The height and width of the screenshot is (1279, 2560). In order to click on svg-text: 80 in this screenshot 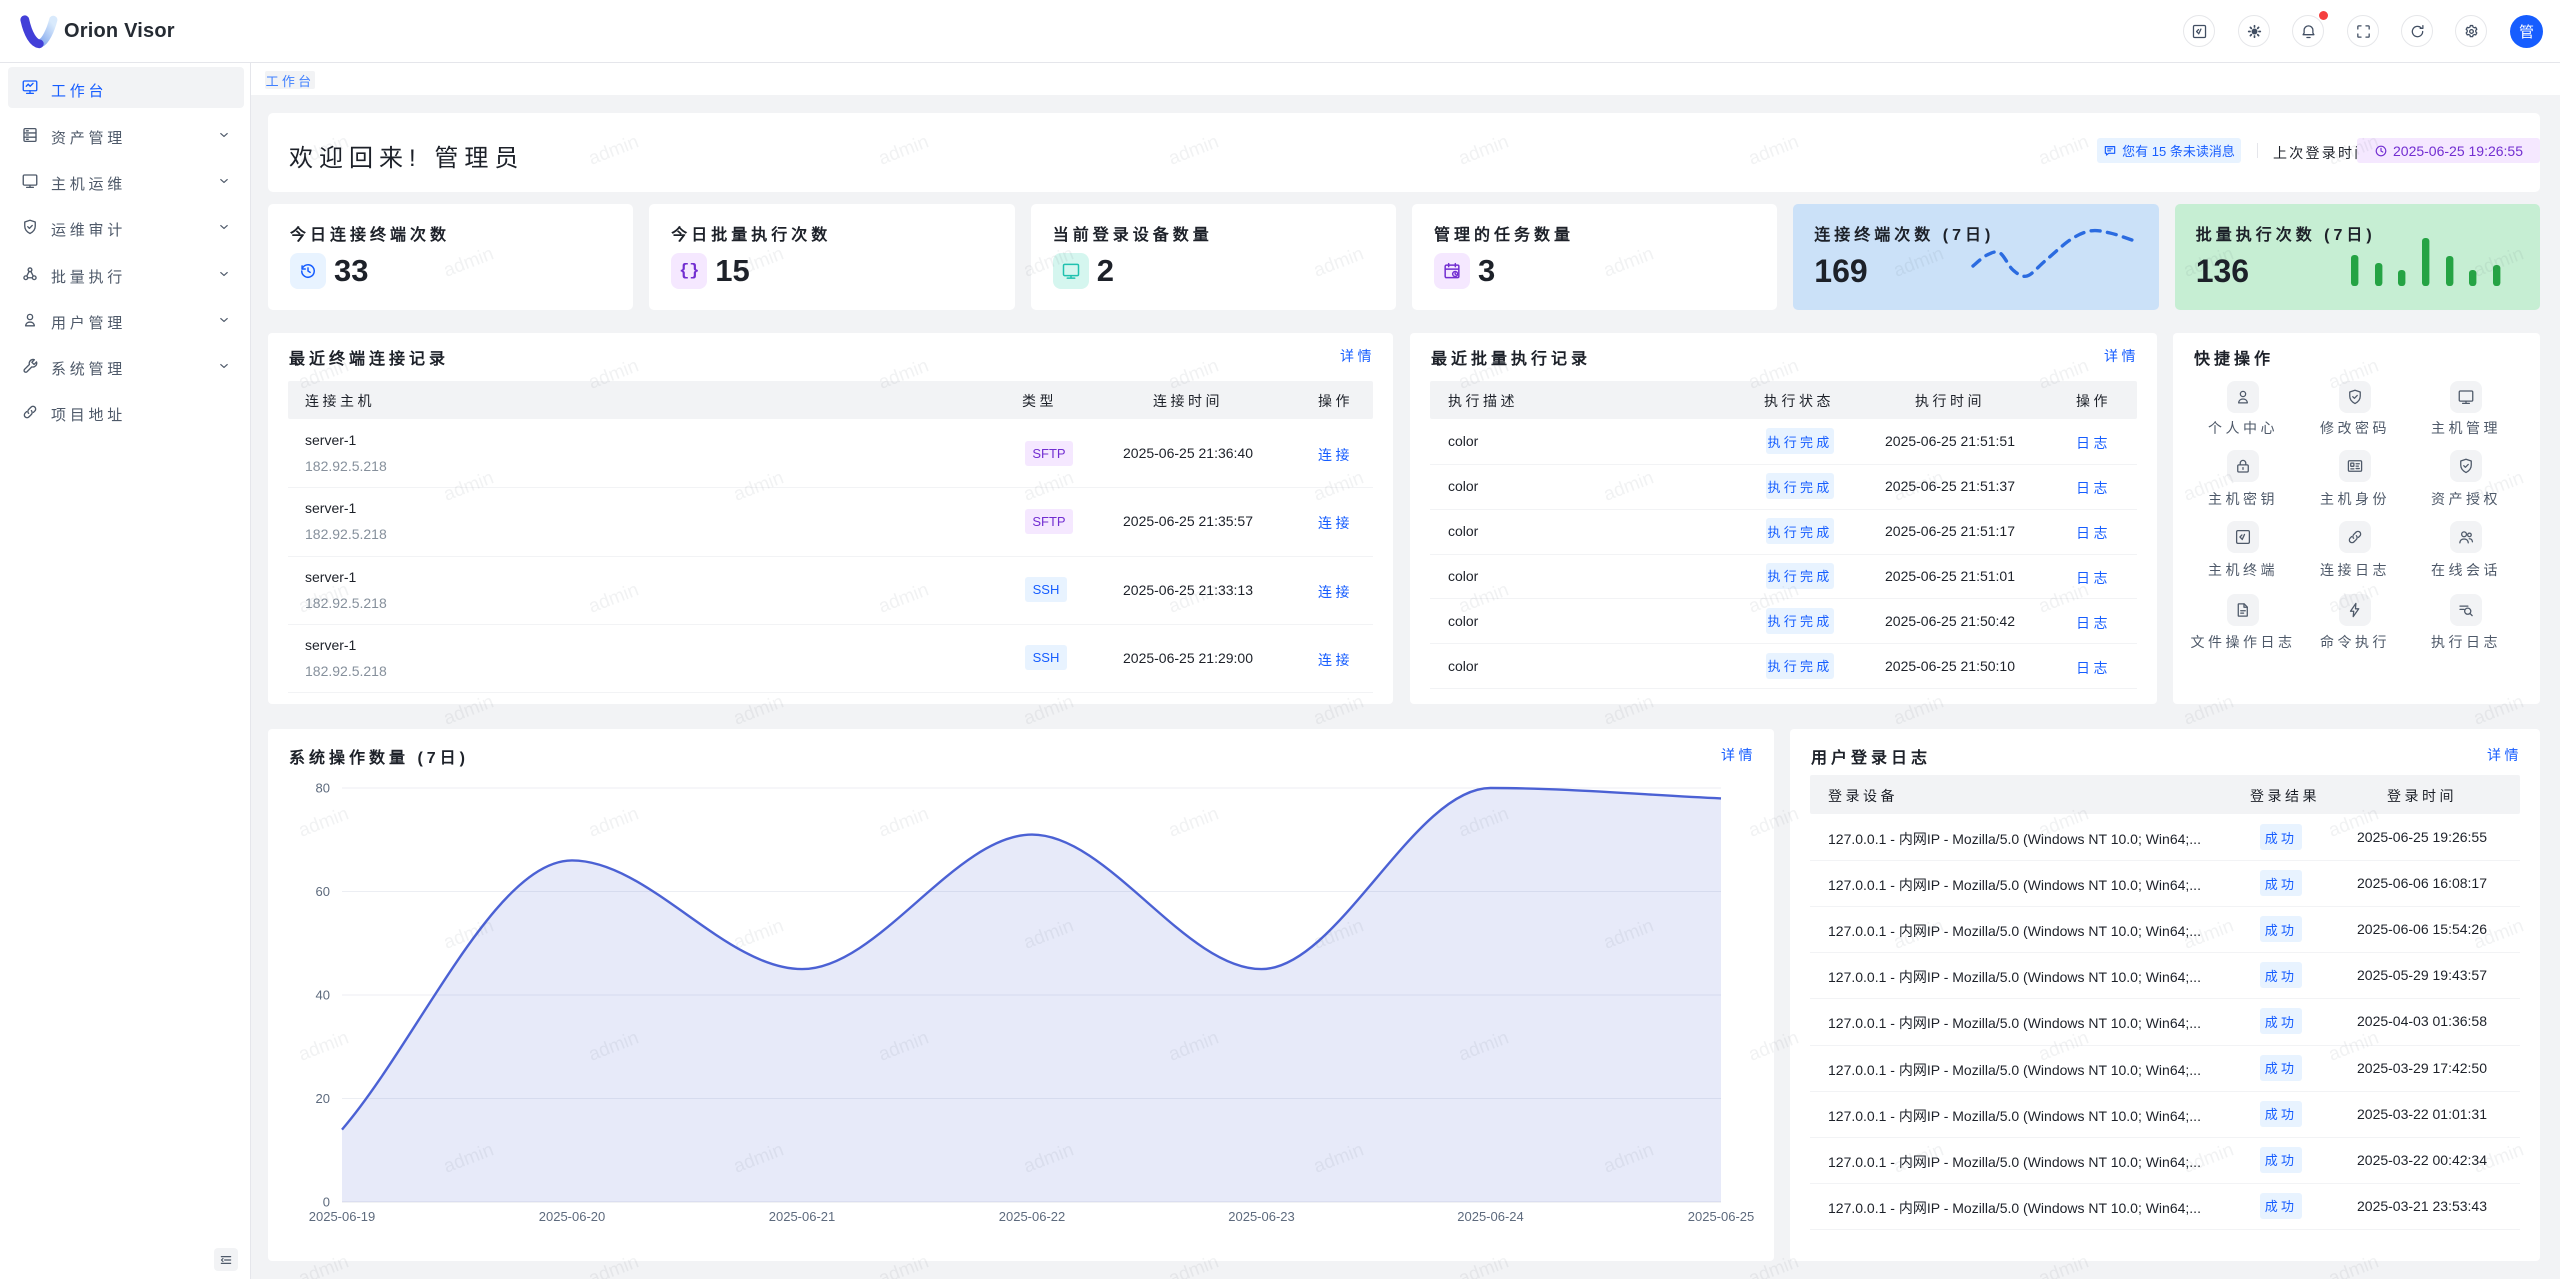, I will do `click(323, 788)`.